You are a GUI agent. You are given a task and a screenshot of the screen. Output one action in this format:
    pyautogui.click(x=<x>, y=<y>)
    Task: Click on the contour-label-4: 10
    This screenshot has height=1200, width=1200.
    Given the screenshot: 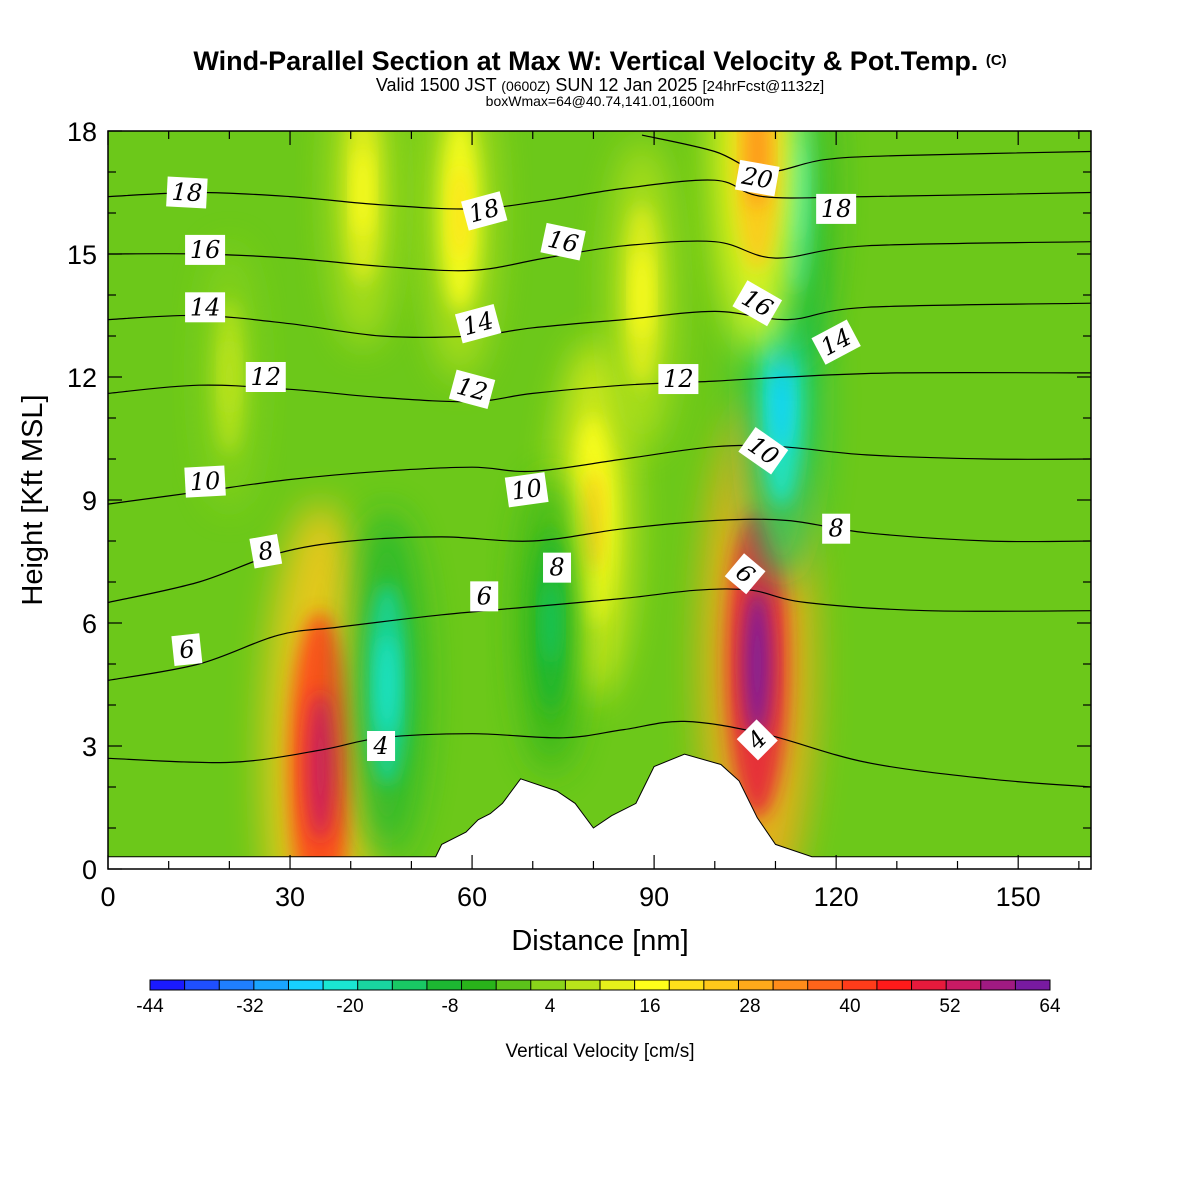 What is the action you would take?
    pyautogui.click(x=205, y=481)
    